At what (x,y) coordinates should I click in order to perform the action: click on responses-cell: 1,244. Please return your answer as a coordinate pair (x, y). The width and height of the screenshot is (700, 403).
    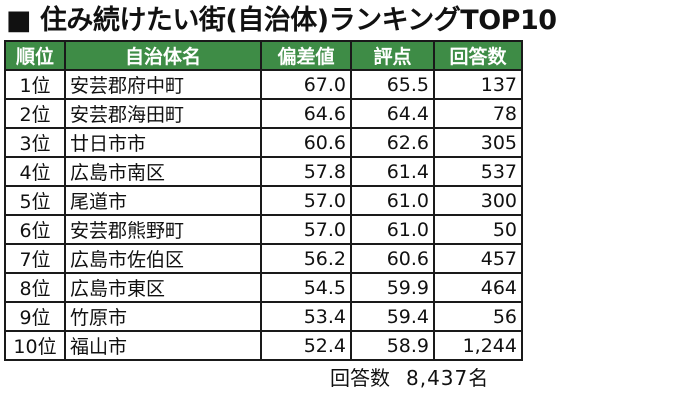
    Looking at the image, I should click on (478, 345).